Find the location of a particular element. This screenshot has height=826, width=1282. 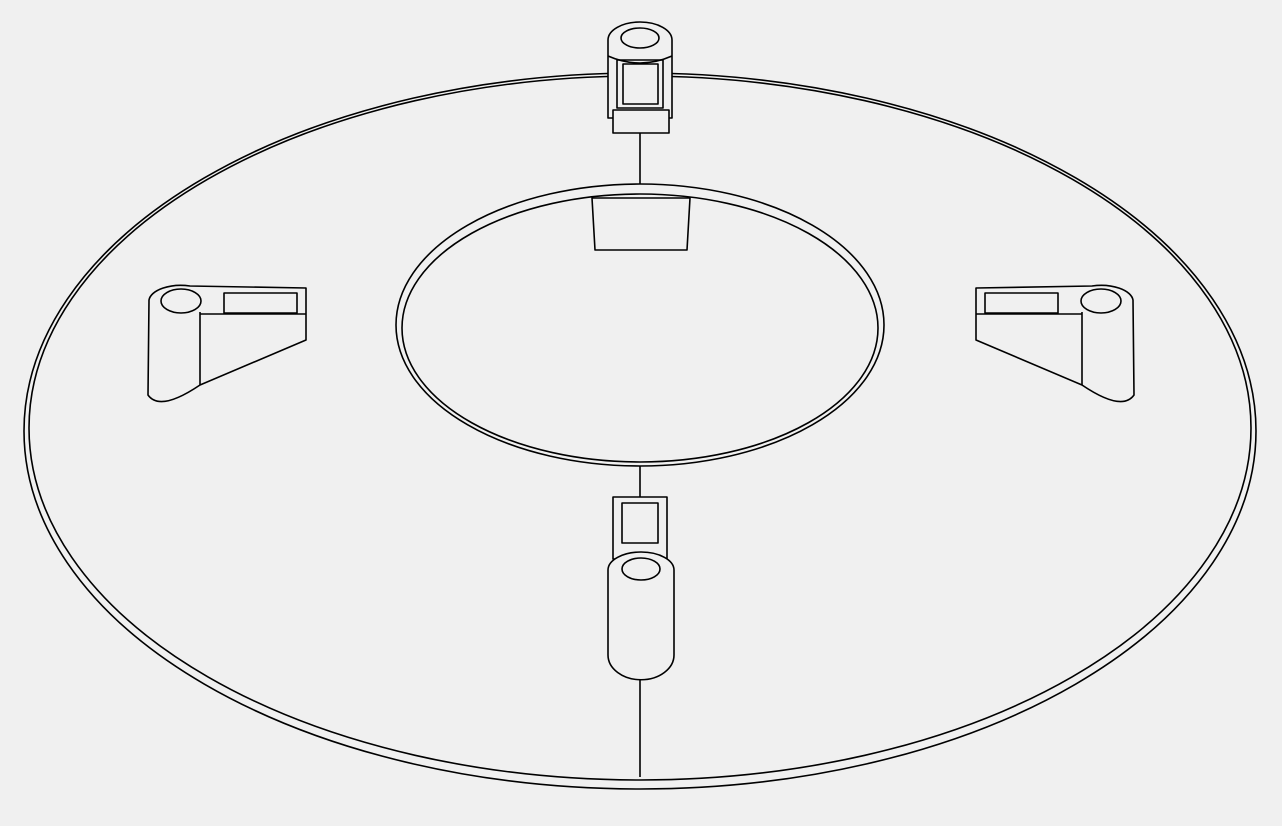

inner-tab is located at coordinates (641, 224).